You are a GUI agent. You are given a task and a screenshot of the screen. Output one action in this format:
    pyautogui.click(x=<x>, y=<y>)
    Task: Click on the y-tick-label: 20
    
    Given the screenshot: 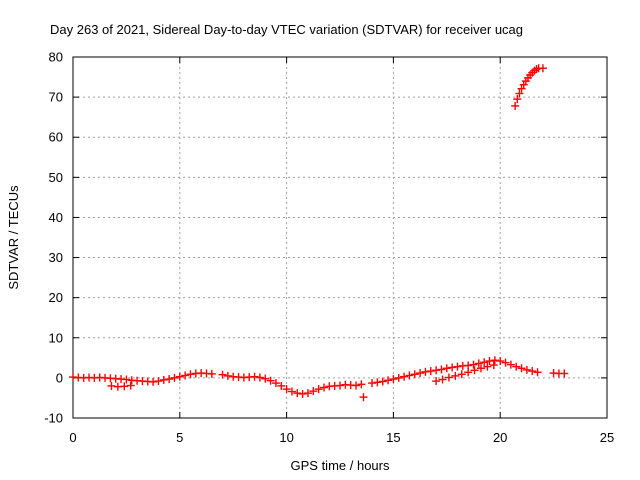 What is the action you would take?
    pyautogui.click(x=56, y=297)
    